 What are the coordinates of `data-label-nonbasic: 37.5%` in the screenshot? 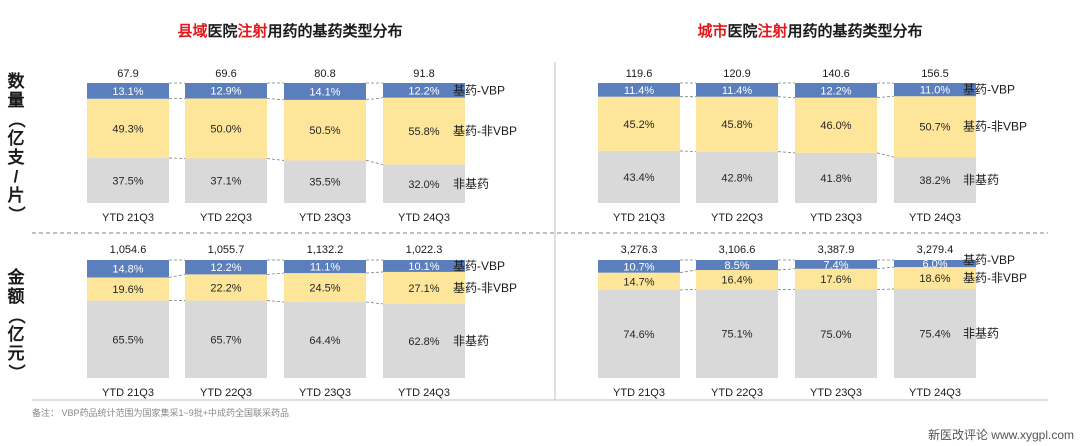 It's located at (127, 181).